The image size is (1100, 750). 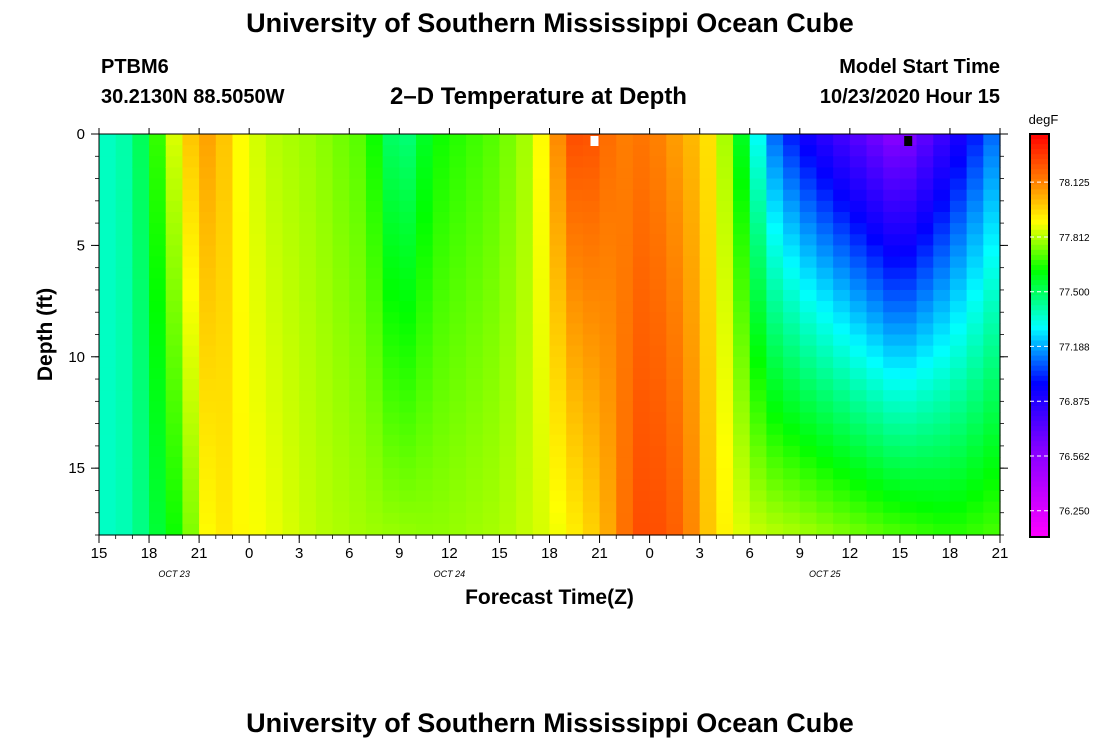 What do you see at coordinates (249, 553) in the screenshot?
I see `x-tick-label: 0` at bounding box center [249, 553].